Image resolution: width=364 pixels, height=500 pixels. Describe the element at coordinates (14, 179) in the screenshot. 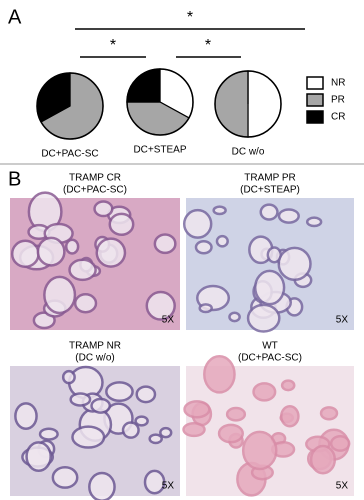

I see `panel-label: B` at that location.